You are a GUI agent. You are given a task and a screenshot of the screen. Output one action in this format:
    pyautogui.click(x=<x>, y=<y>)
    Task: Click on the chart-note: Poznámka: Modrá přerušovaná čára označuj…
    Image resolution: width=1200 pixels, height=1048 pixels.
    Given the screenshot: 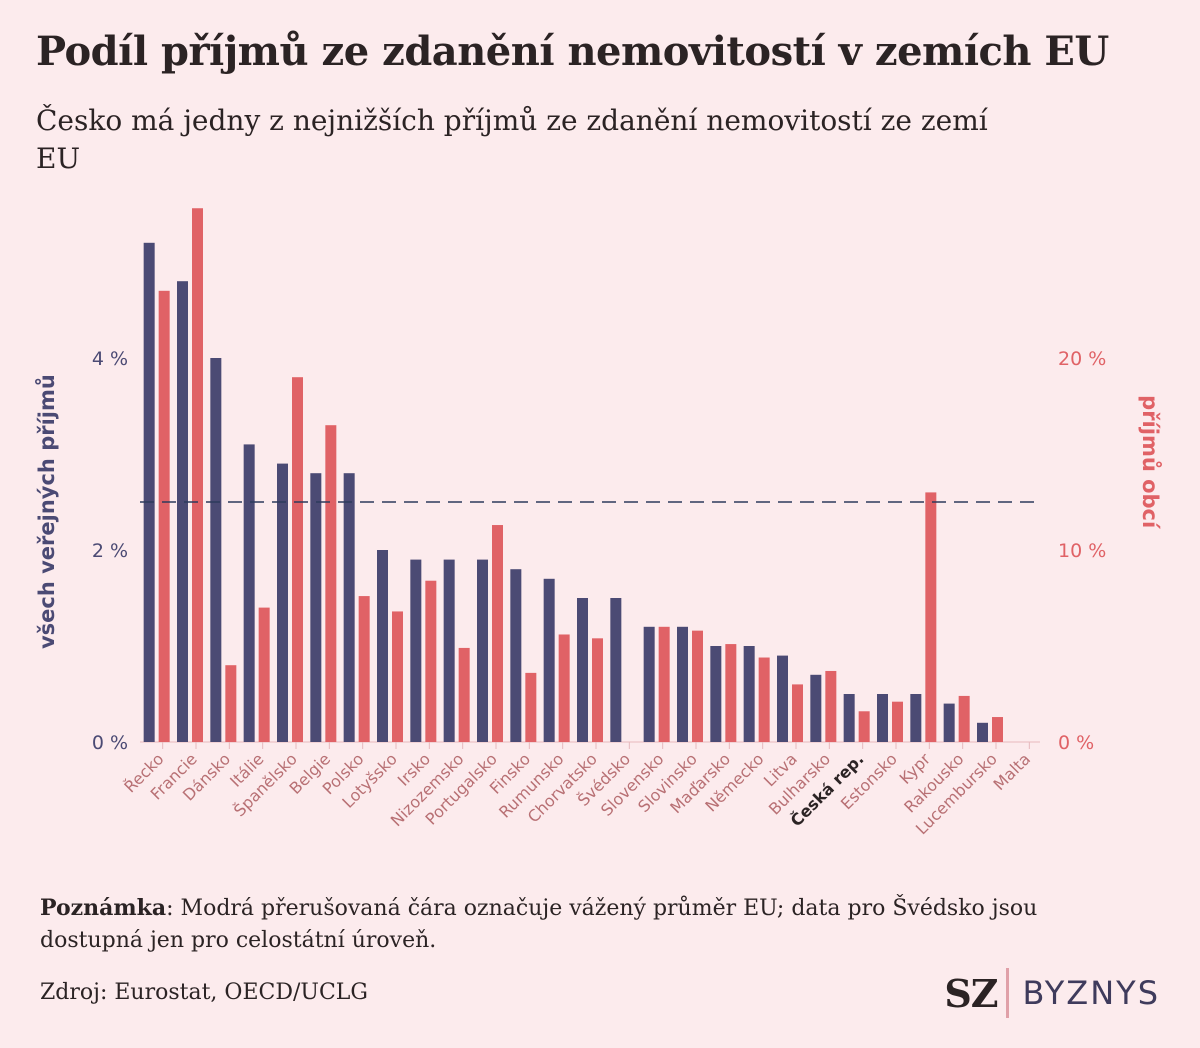 What is the action you would take?
    pyautogui.click(x=560, y=924)
    